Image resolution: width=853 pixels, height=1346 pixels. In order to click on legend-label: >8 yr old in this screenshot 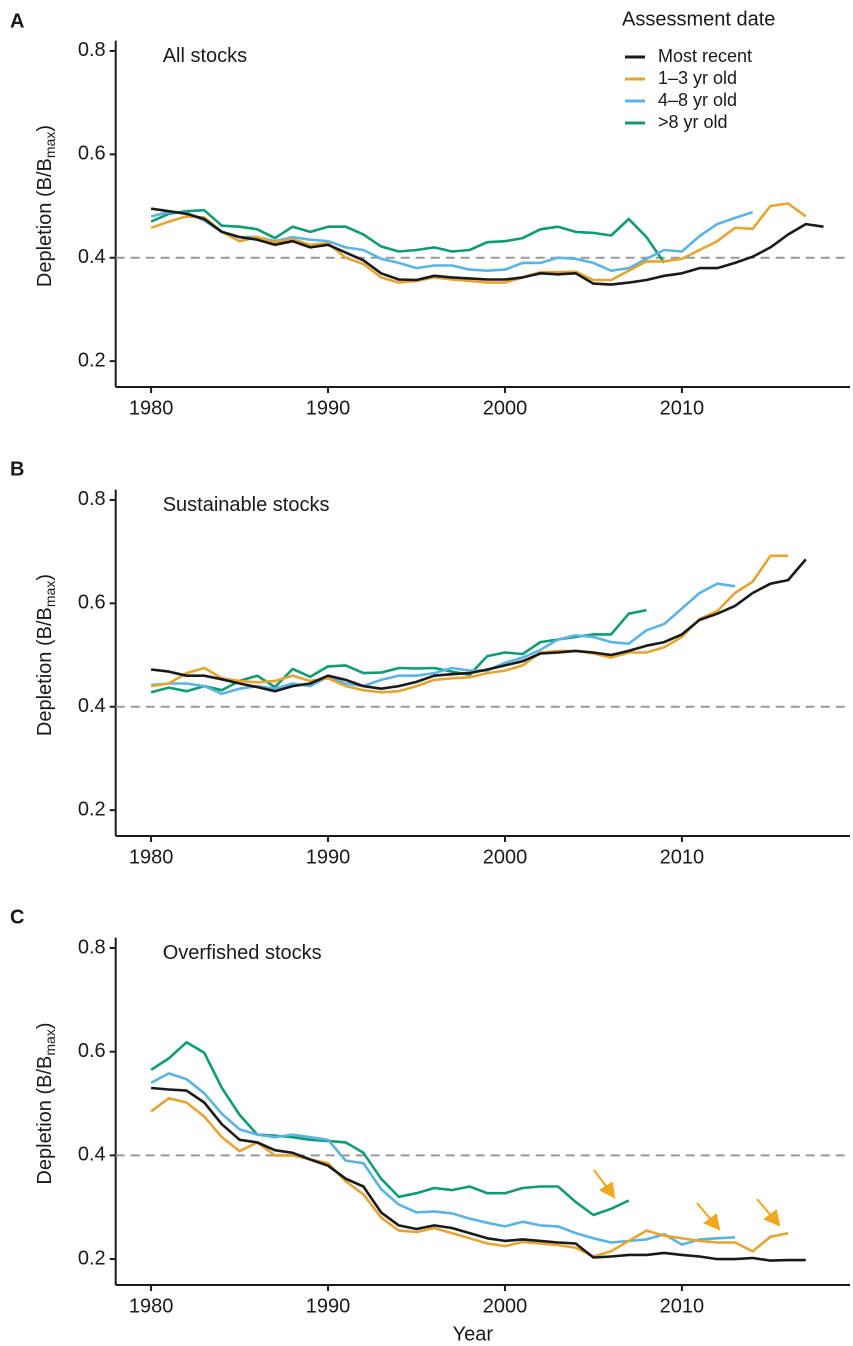, I will do `click(693, 122)`.